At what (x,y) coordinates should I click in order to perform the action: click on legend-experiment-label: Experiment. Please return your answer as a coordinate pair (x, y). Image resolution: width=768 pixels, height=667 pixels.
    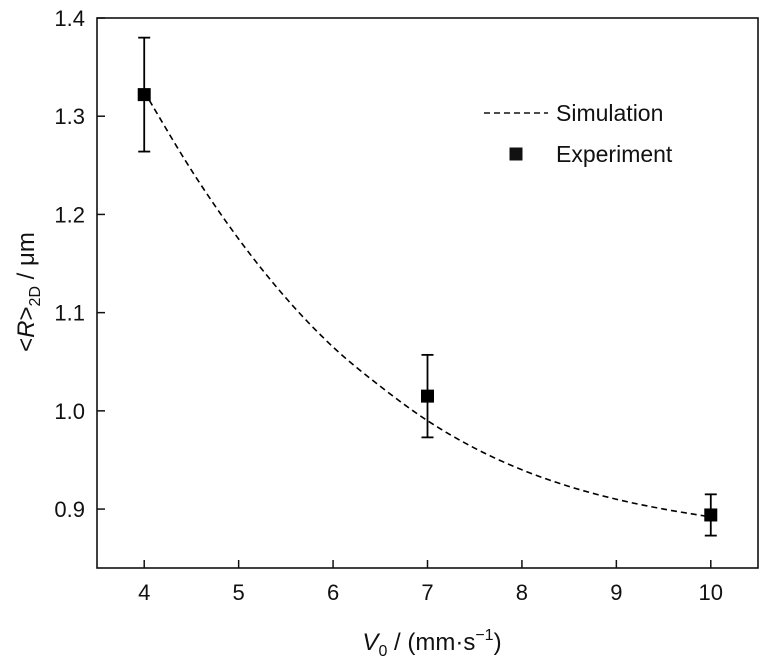
    Looking at the image, I should click on (614, 154).